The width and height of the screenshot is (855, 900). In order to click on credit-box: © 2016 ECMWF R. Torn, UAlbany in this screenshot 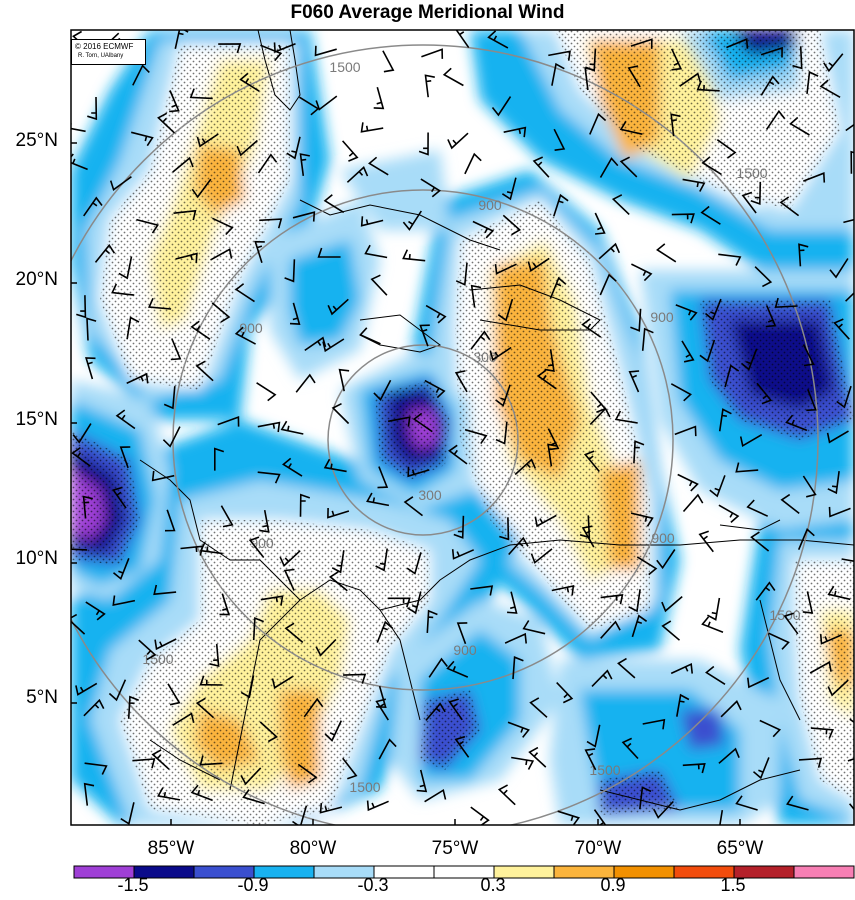, I will do `click(108, 52)`.